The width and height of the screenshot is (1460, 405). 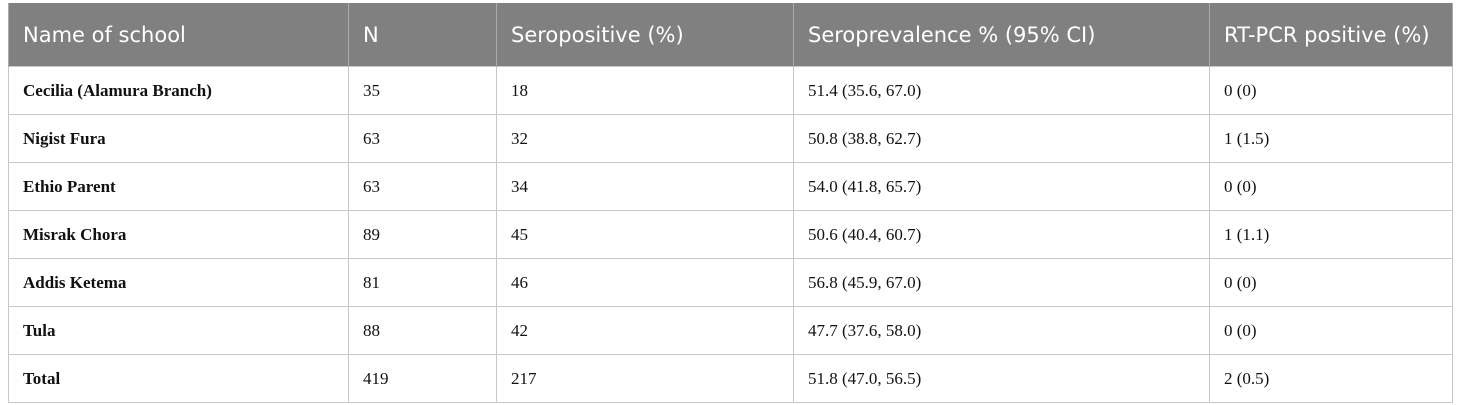 I want to click on table-row: Ethio Parent 63 34 54.0 (41.8, 65.7) 0 (0), so click(x=730, y=186).